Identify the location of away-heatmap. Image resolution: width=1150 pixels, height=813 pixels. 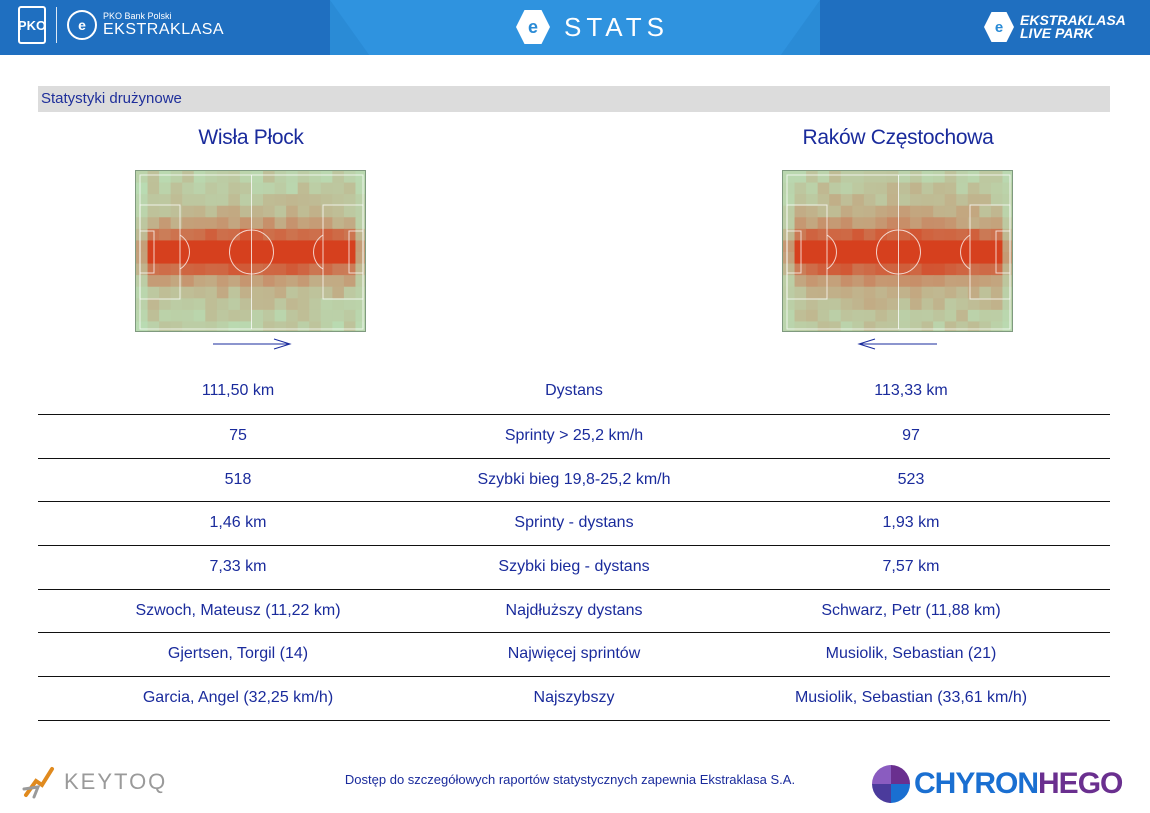
(897, 251).